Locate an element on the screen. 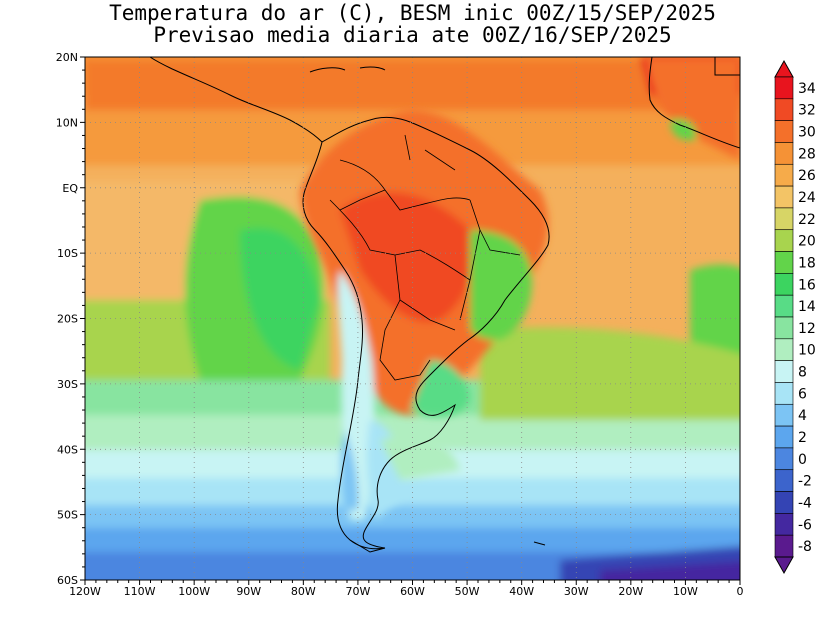 This screenshot has width=825, height=637. y-tick-label: 10N is located at coordinates (67, 122).